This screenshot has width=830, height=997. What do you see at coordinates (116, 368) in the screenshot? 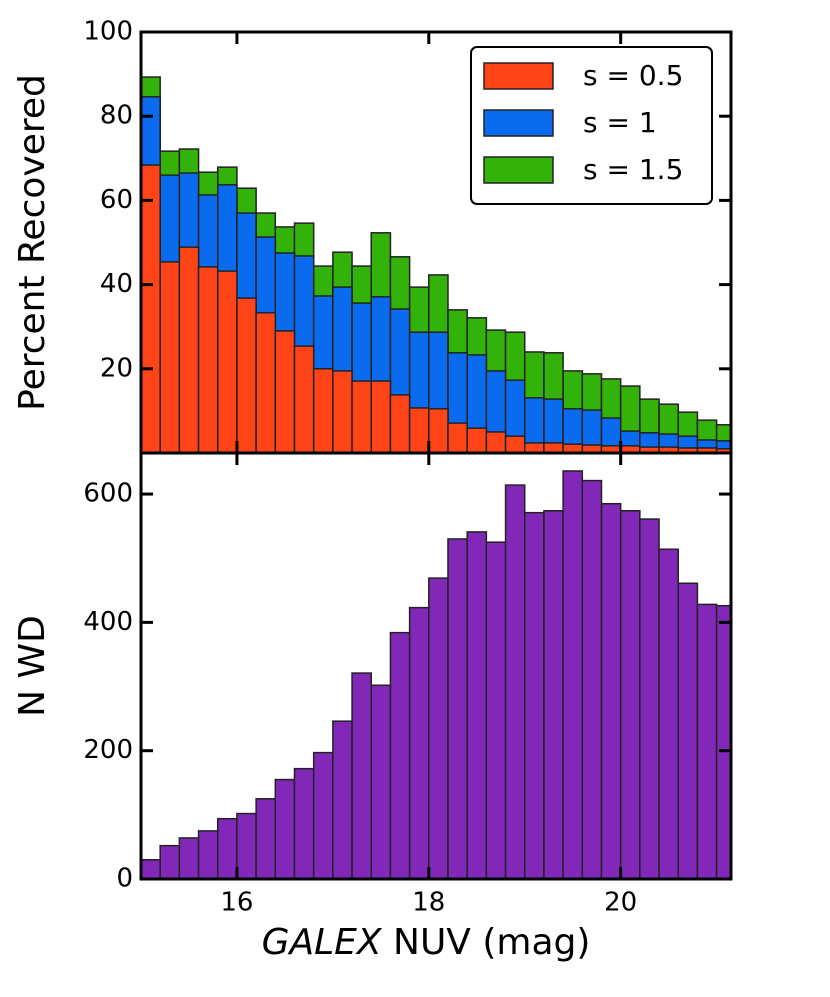
I see `y-tick-label: 20` at bounding box center [116, 368].